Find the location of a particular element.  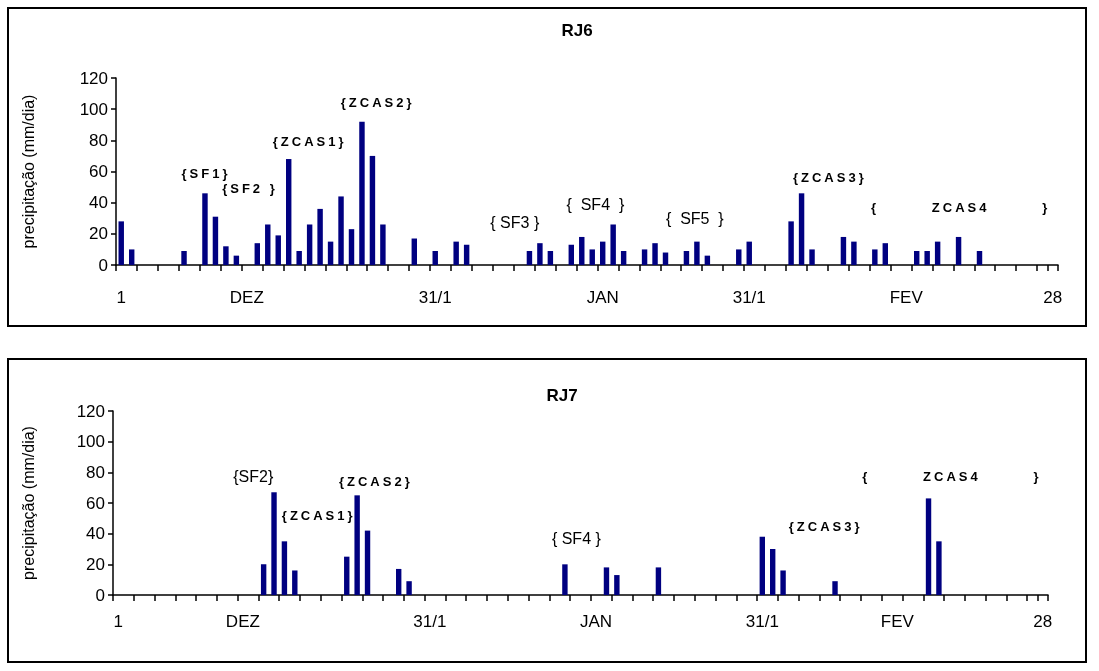

annotation: {SF2} is located at coordinates (253, 477).